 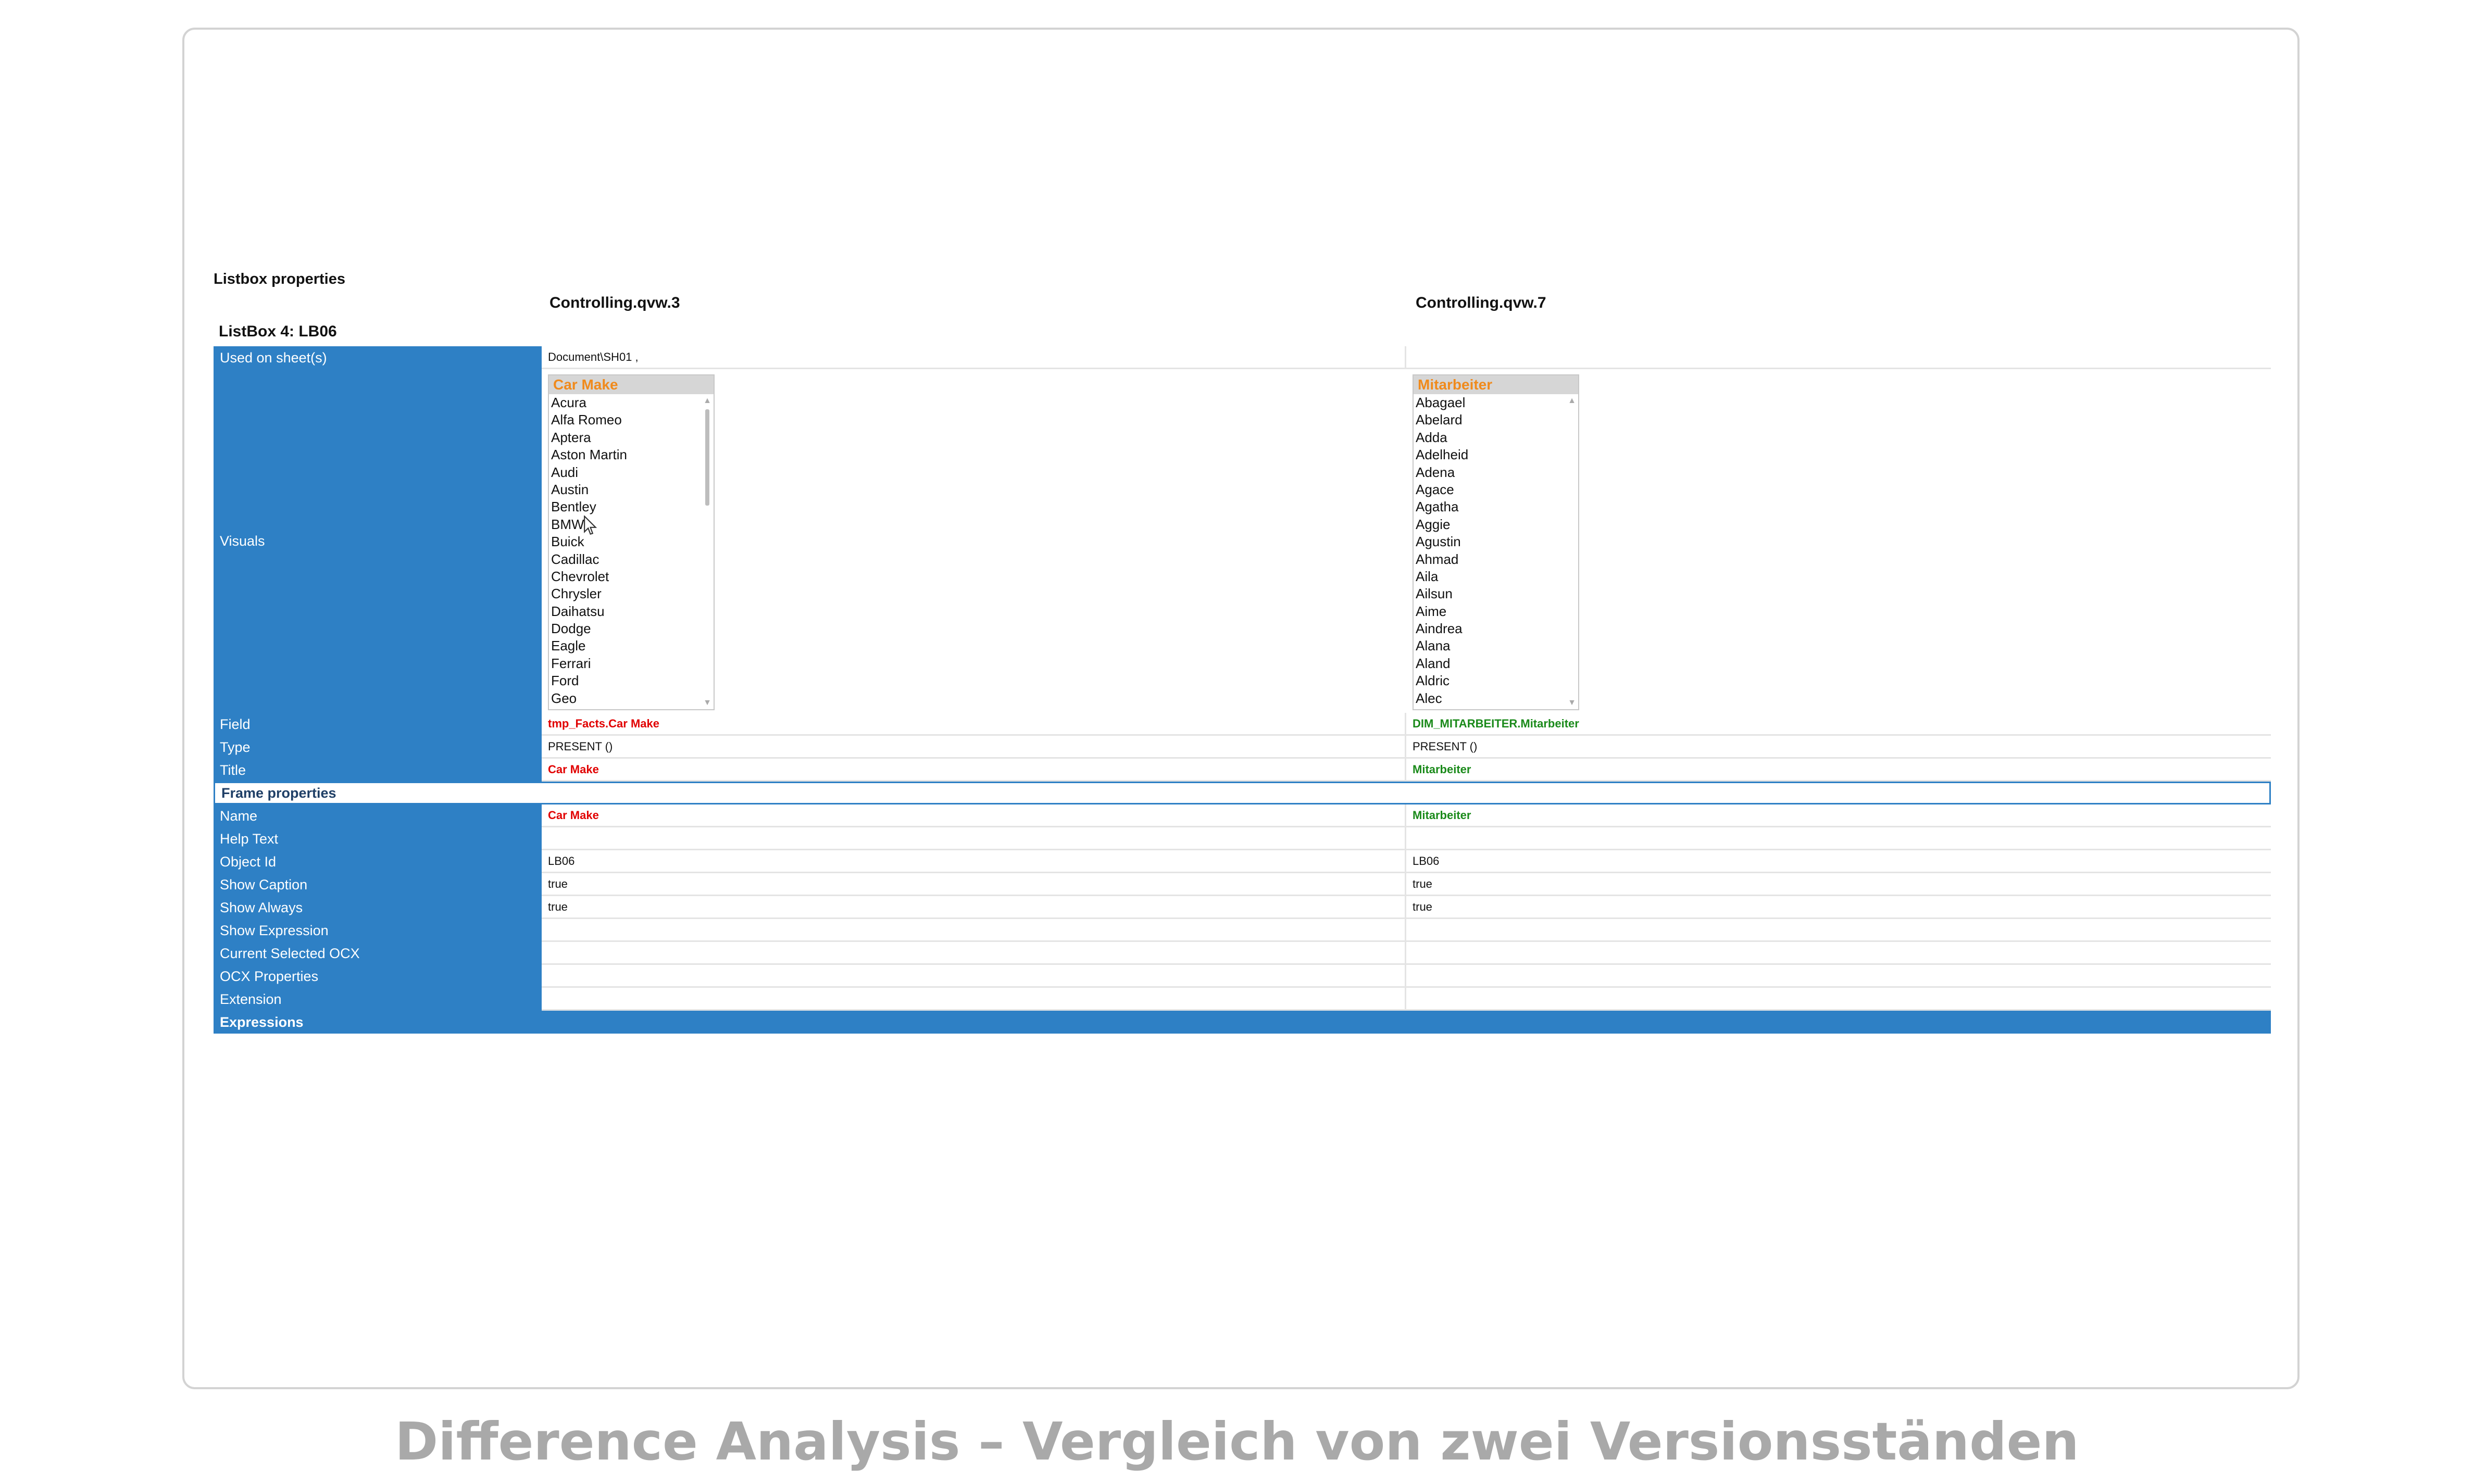 What do you see at coordinates (567, 524) in the screenshot?
I see `list-item: BMW` at bounding box center [567, 524].